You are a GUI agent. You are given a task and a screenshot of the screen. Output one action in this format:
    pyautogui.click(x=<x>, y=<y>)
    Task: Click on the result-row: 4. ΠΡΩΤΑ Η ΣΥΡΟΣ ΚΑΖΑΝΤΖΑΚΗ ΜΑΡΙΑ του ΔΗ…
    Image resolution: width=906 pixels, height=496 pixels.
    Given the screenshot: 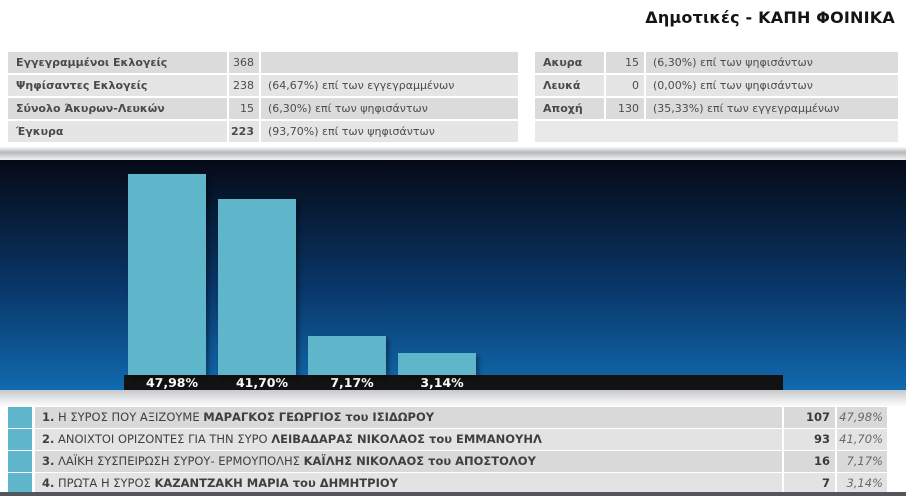 What is the action you would take?
    pyautogui.click(x=453, y=483)
    